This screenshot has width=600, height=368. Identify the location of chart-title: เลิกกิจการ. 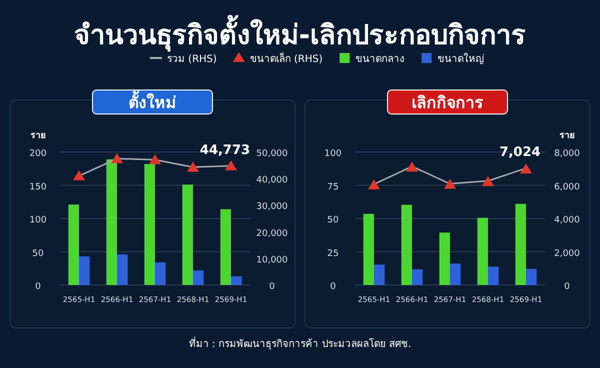
(448, 102).